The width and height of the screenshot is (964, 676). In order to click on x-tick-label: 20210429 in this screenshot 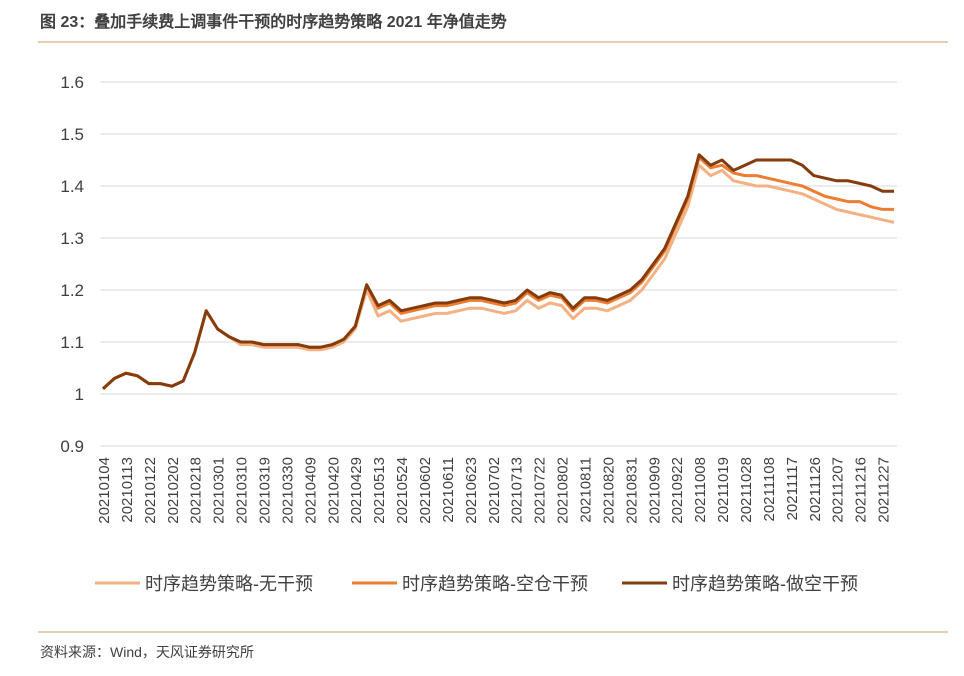, I will do `click(356, 490)`.